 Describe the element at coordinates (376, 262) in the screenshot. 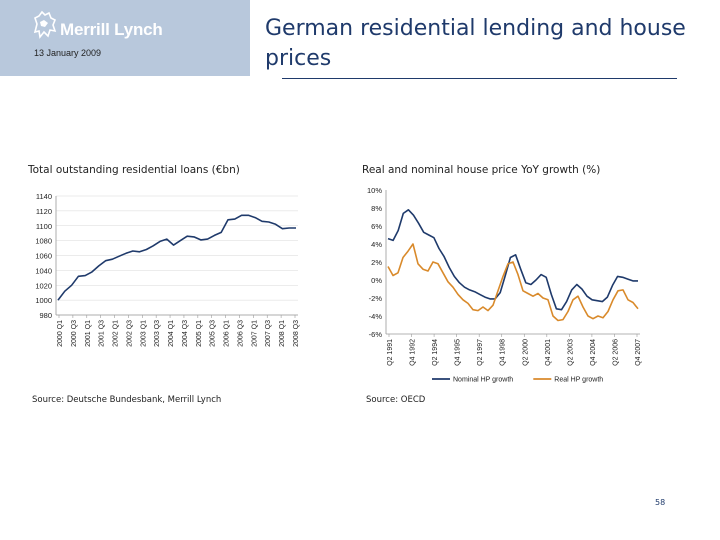

I see `y-tick-label: 2%` at that location.